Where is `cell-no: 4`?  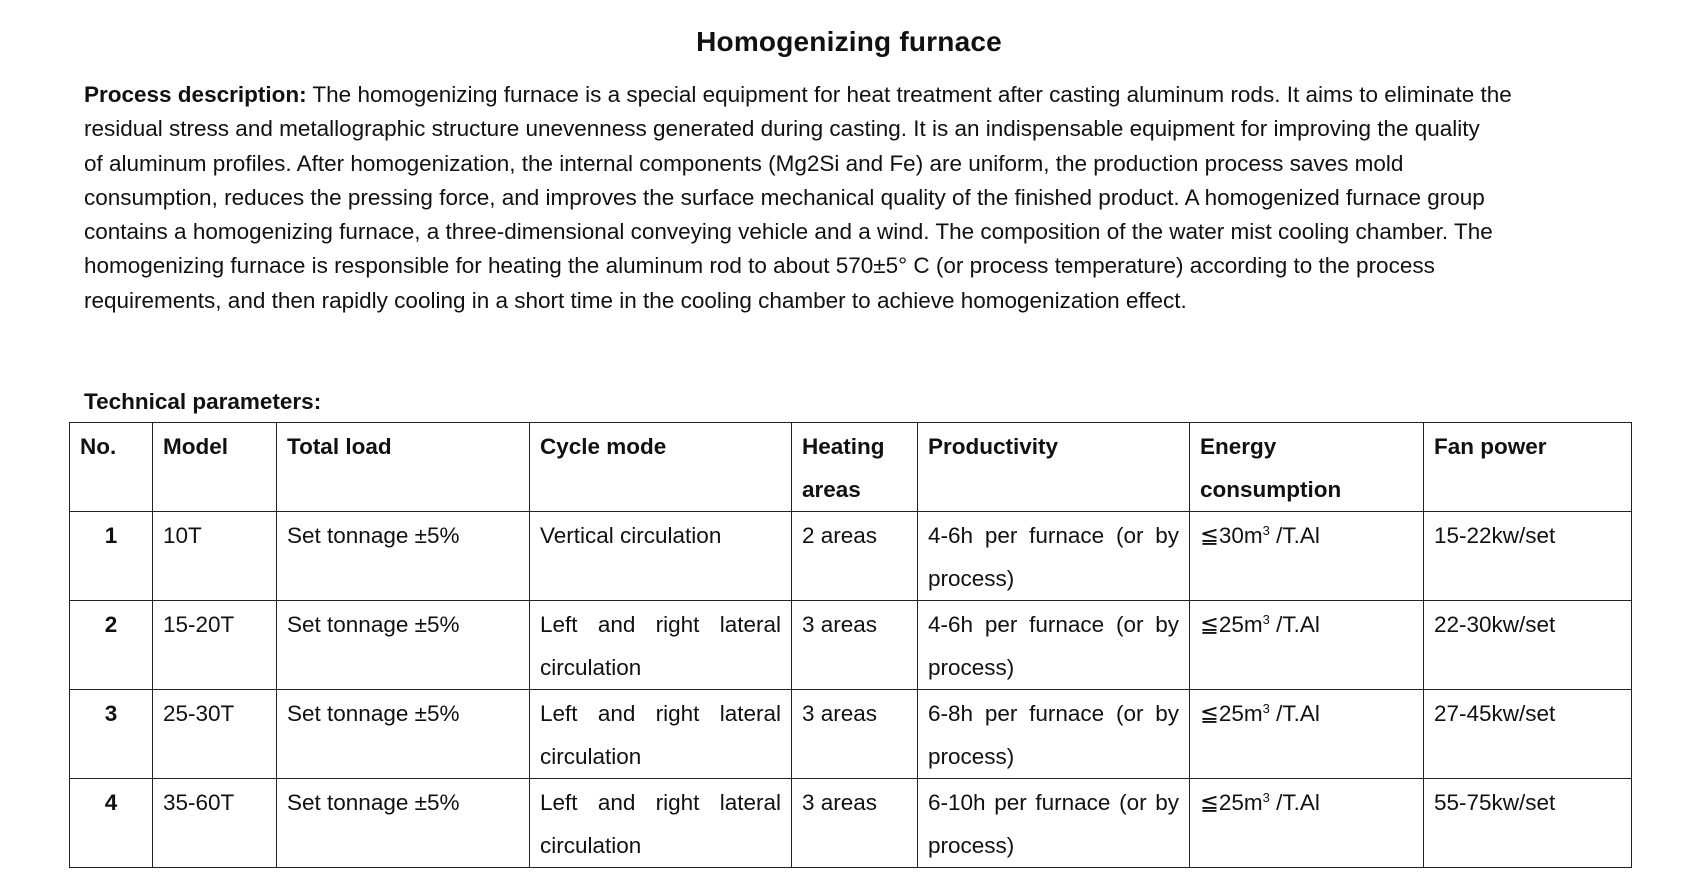 cell-no: 4 is located at coordinates (111, 823).